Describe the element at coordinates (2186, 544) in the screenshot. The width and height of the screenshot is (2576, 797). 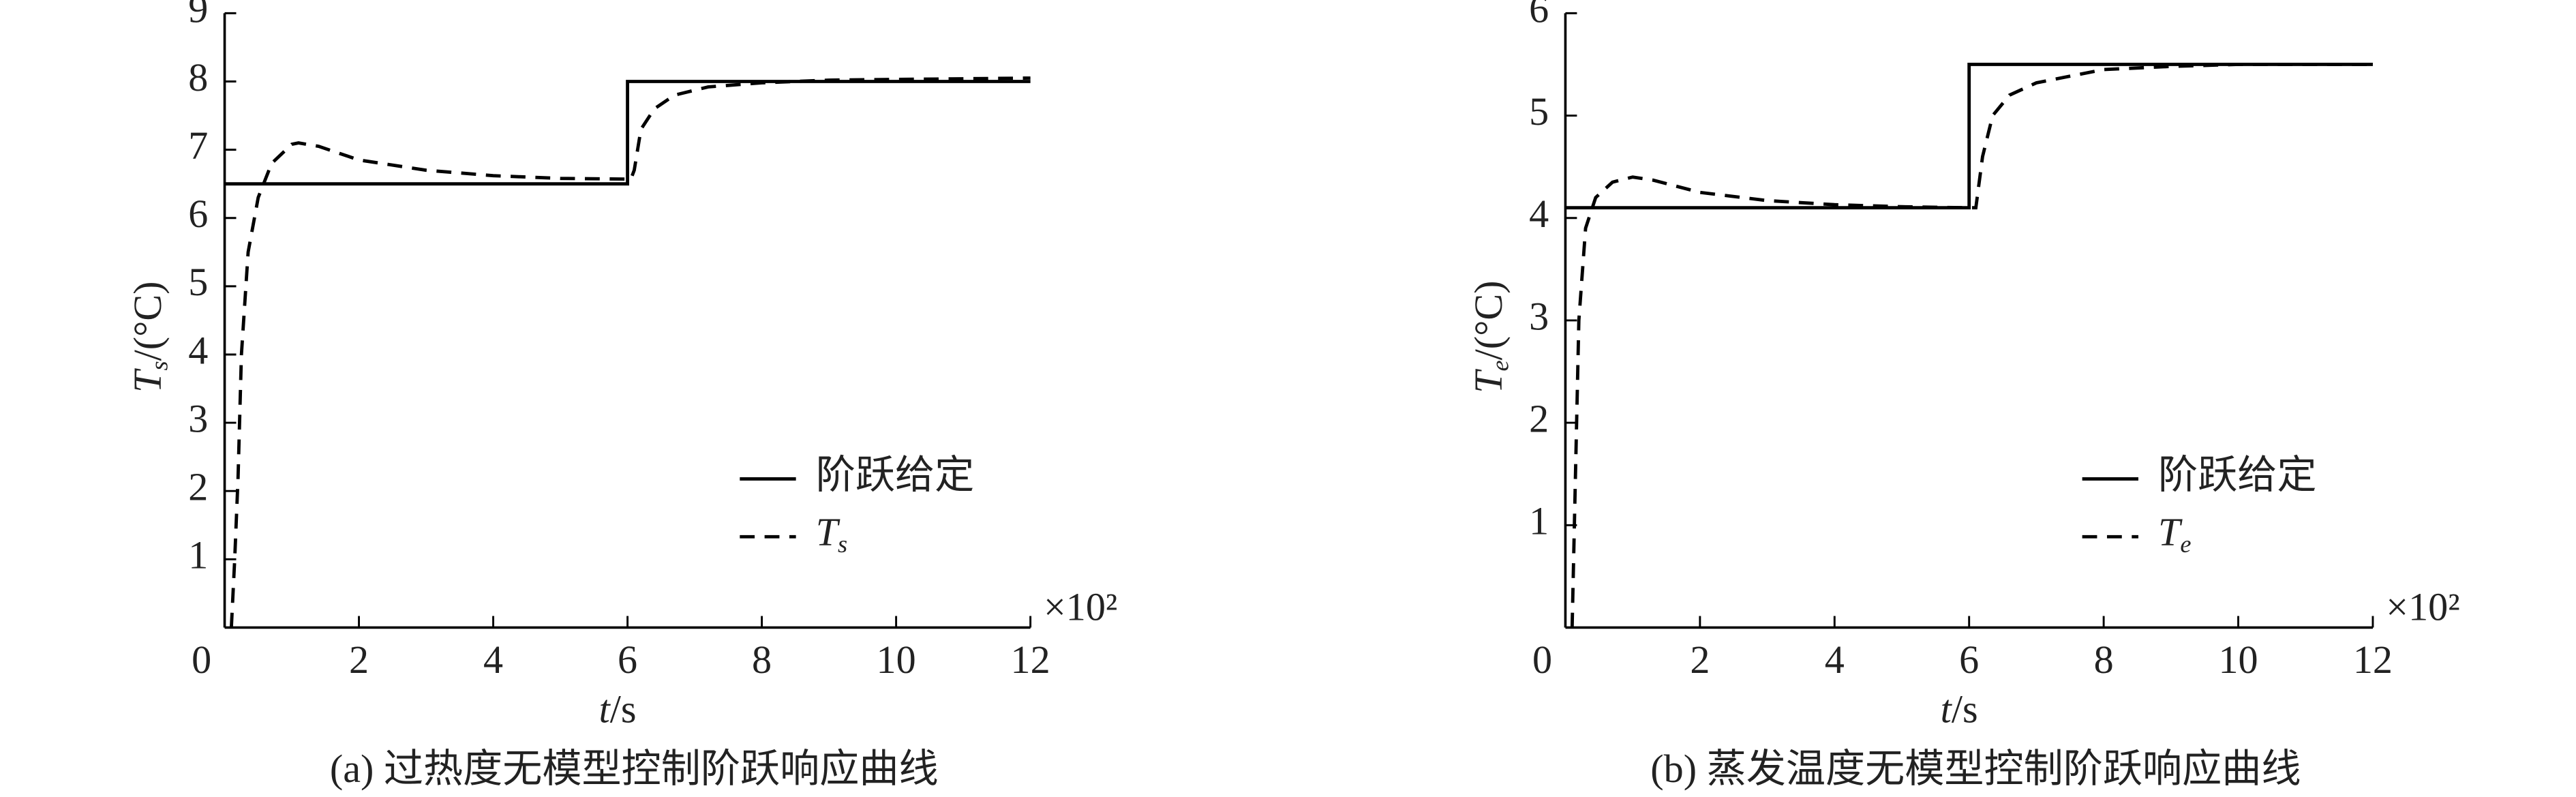
I see `legend-sub: e` at that location.